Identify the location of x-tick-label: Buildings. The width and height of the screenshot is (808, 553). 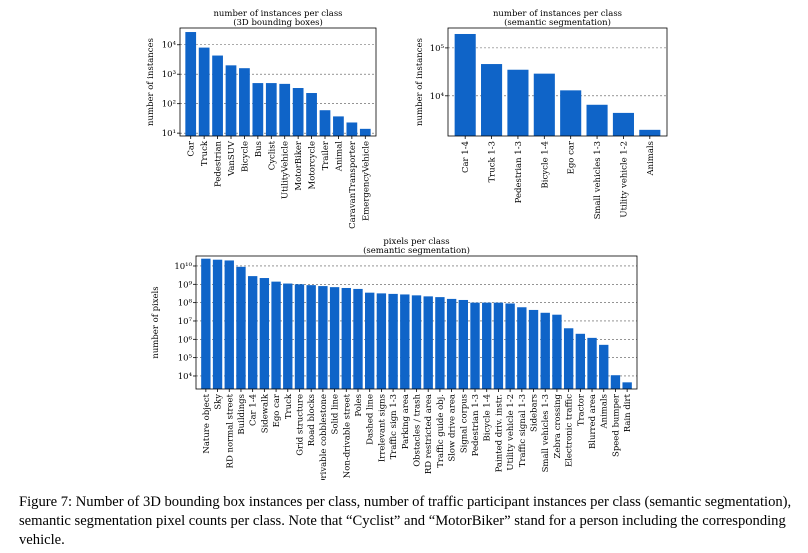
(242, 414).